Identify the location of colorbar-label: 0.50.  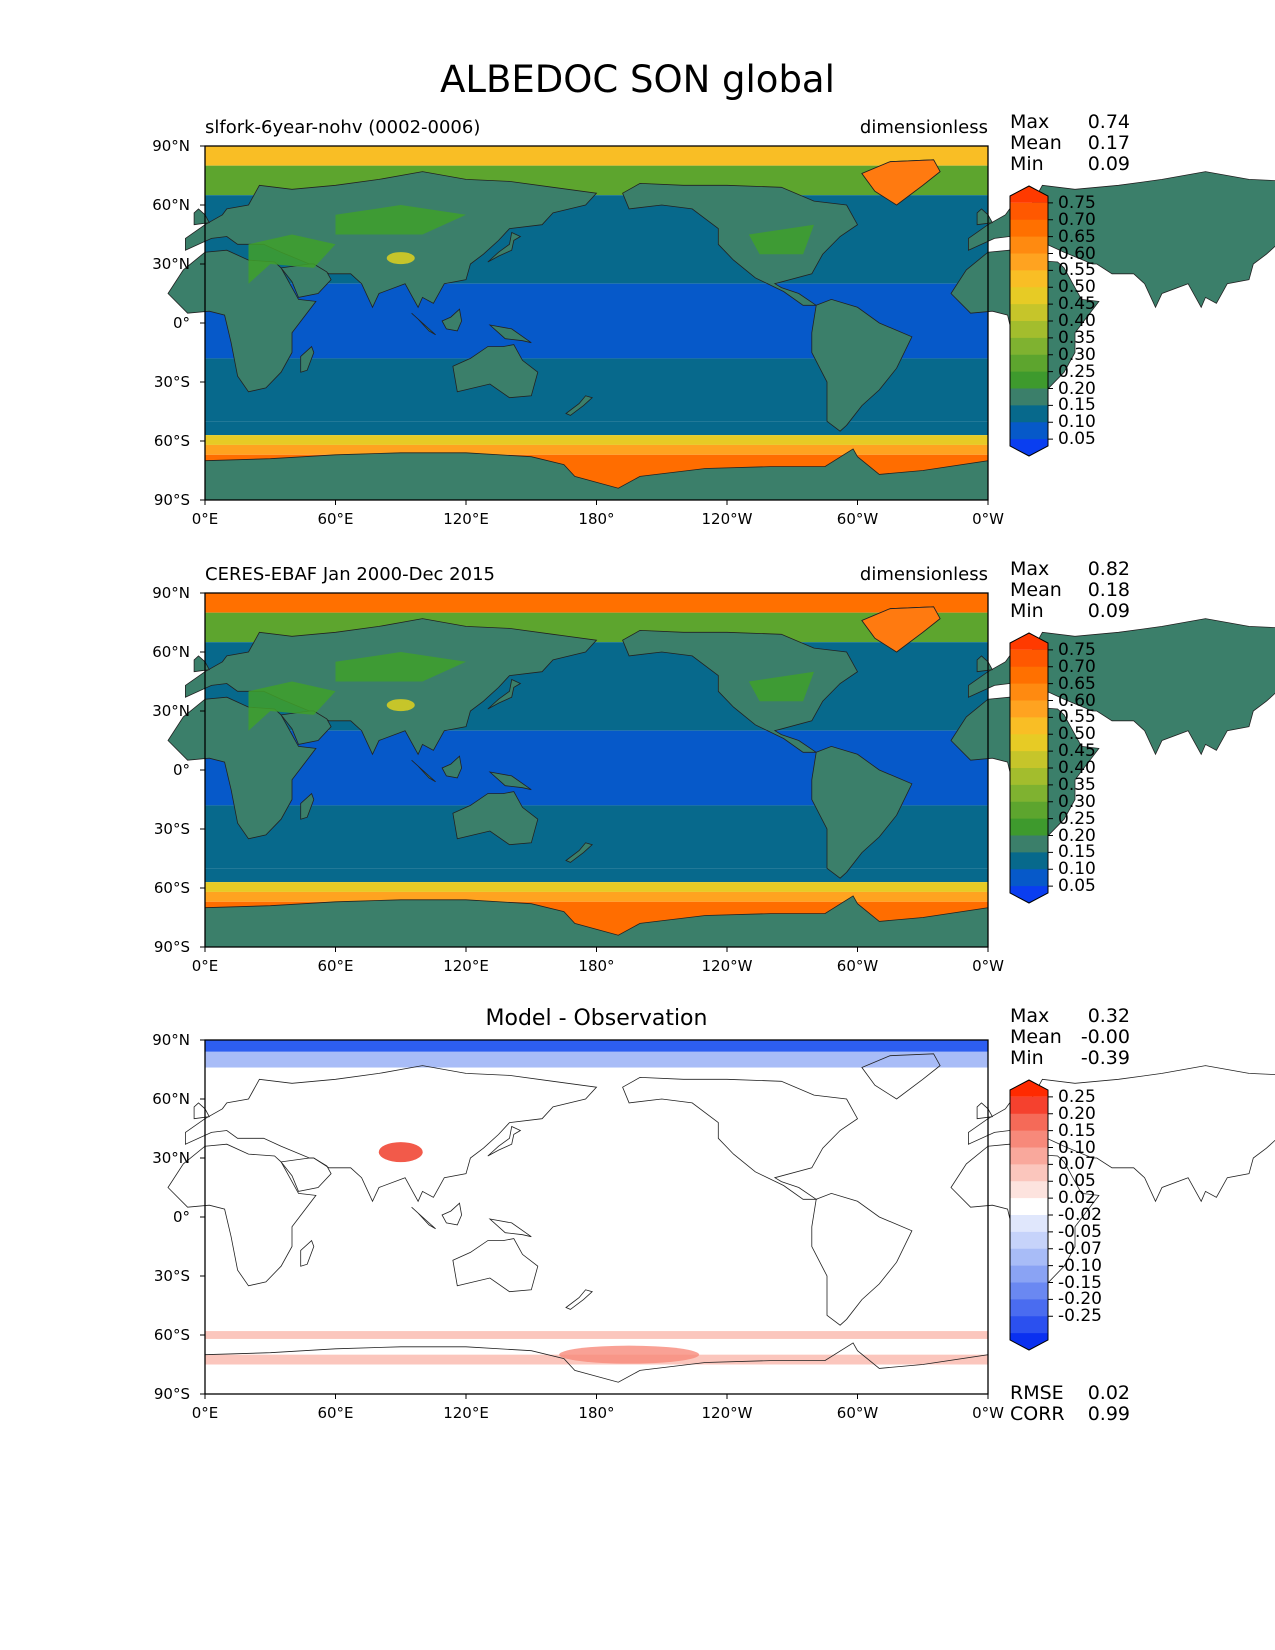
(1077, 734).